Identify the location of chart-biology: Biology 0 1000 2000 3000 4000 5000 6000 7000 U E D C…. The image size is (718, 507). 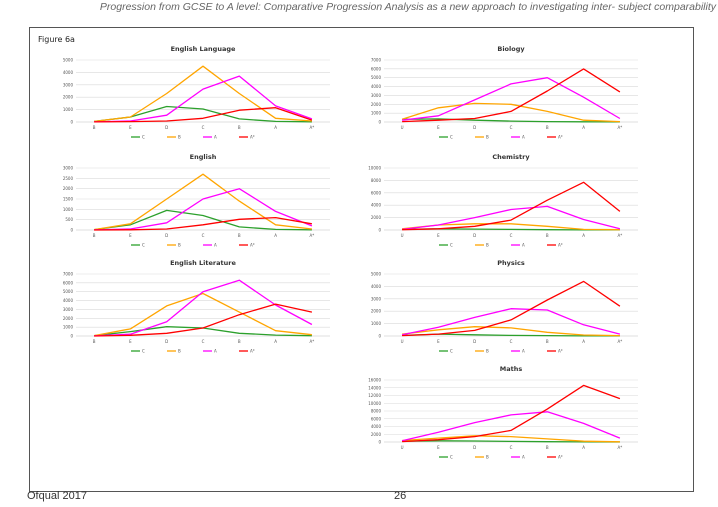
(504, 92).